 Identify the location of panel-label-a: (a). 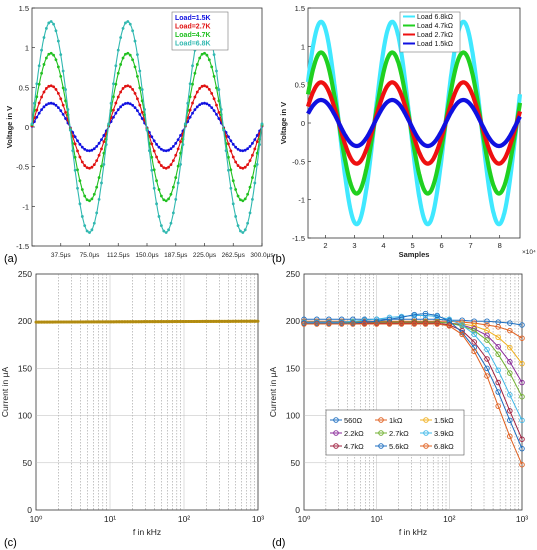
(10, 259).